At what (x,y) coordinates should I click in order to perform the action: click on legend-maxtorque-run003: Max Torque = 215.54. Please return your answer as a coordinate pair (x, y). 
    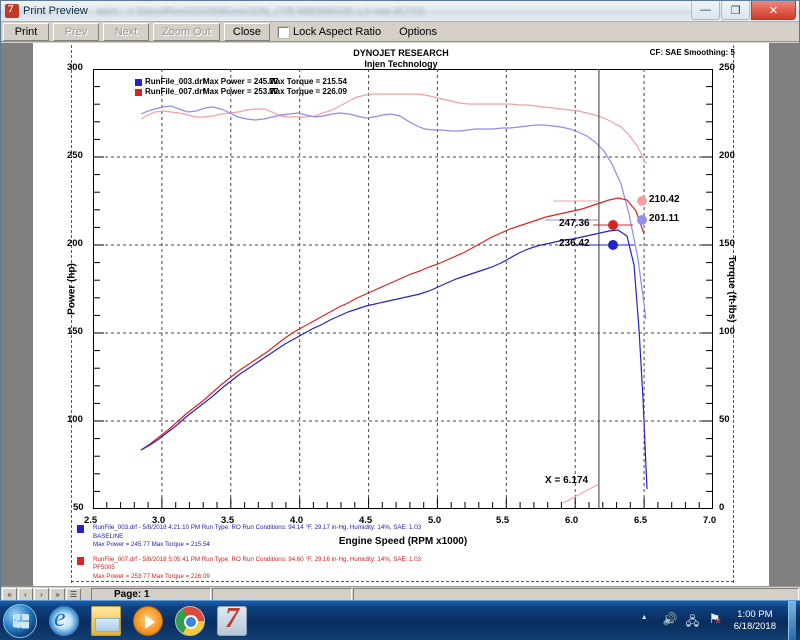
    Looking at the image, I should click on (308, 81).